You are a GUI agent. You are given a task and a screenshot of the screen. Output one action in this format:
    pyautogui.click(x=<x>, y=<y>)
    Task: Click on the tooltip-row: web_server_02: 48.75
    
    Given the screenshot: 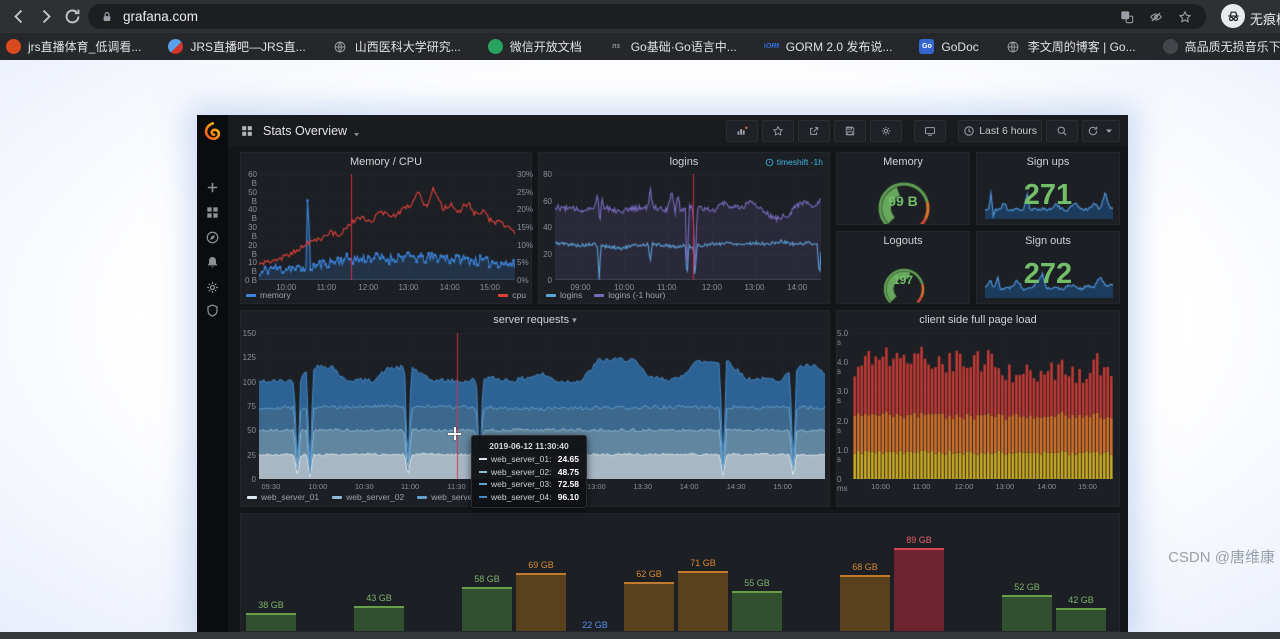 What is the action you would take?
    pyautogui.click(x=529, y=472)
    